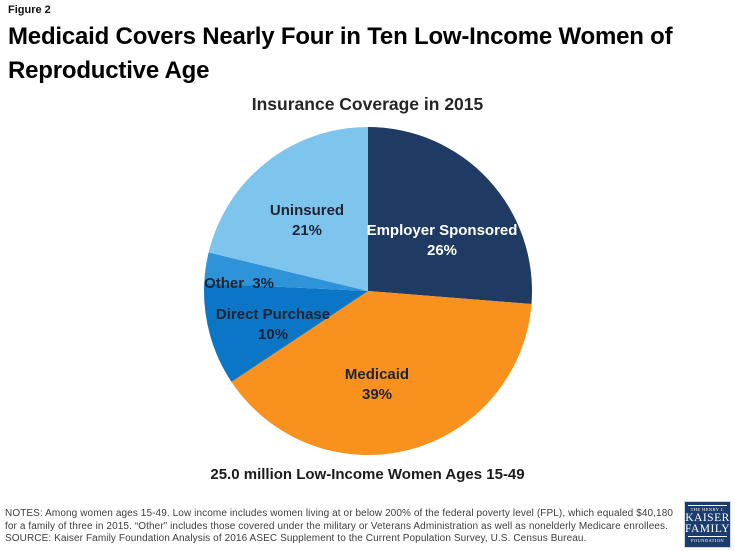 Image resolution: width=735 pixels, height=551 pixels. Describe the element at coordinates (442, 241) in the screenshot. I see `slice-label-employer-sponsored: Employer Sponsored 26%` at that location.